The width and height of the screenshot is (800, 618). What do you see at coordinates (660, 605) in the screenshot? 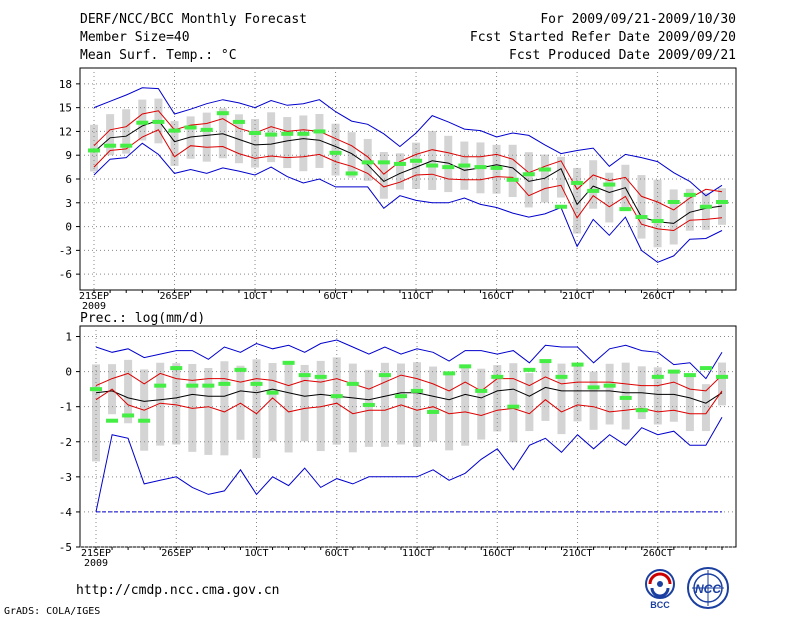
I see `bcc-logo-text: BCC` at bounding box center [660, 605].